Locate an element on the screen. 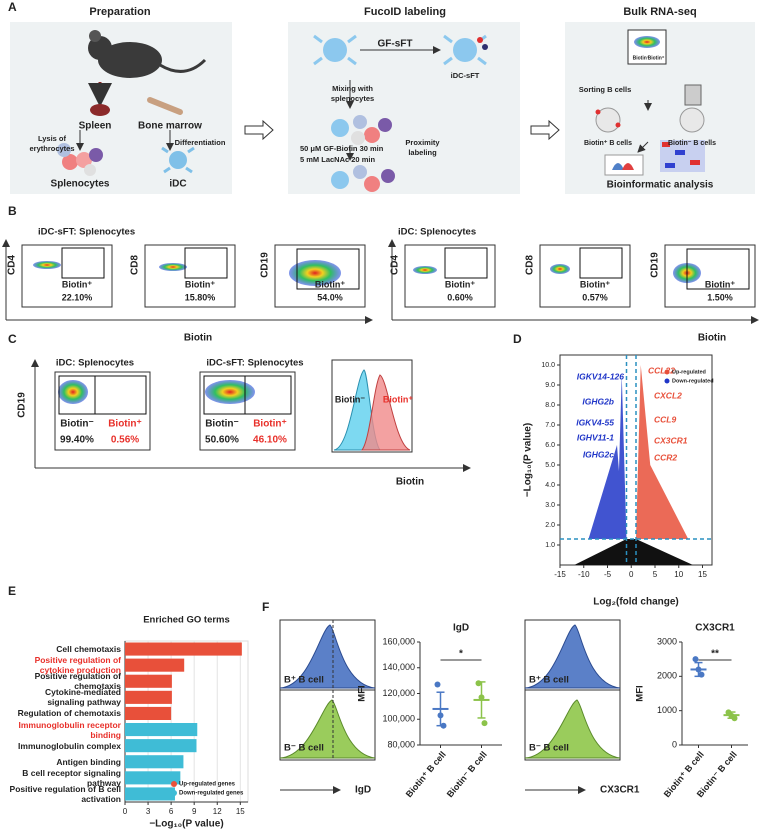 This screenshot has width=764, height=832. y-tick-label: 8.0 is located at coordinates (550, 405).